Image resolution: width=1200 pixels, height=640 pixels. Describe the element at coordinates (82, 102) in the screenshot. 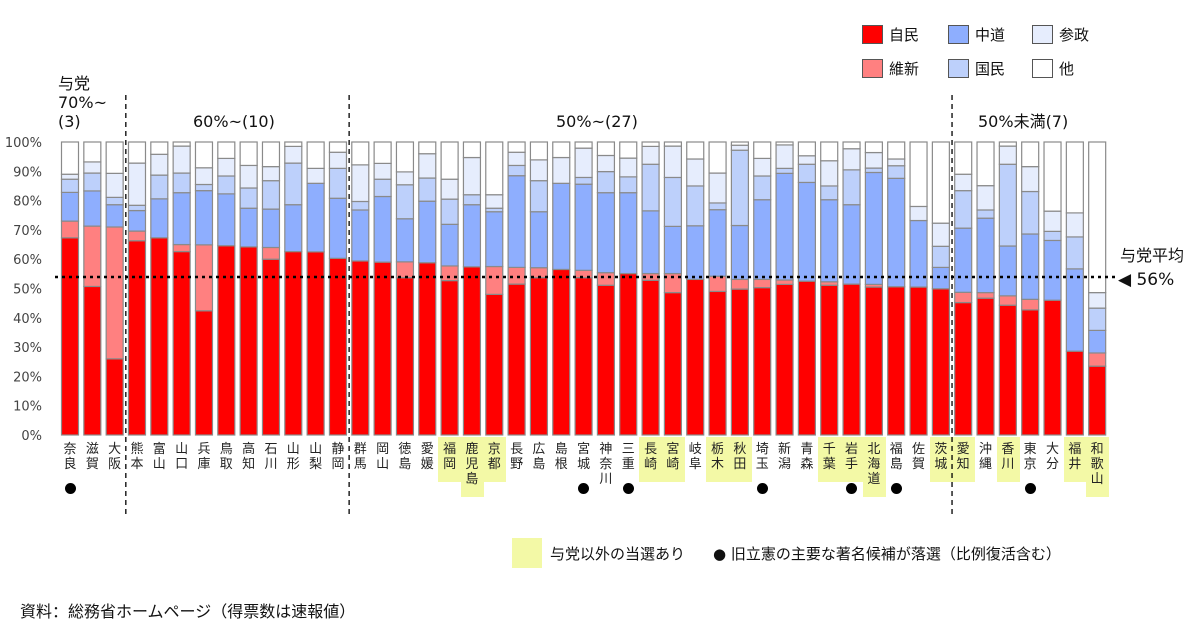

I see `group-label-line: 70%~` at that location.